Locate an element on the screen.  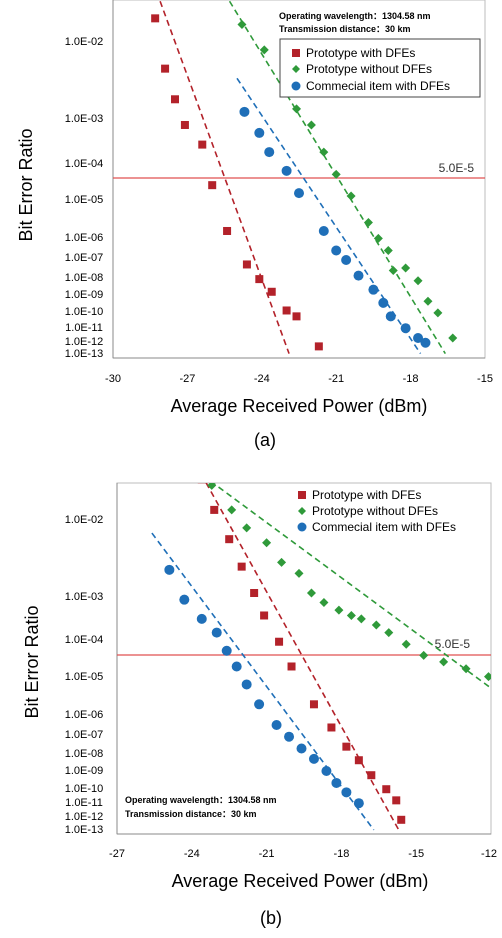
annotation-wavelength: Operating wavelength：1304.58 nm is located at coordinates (201, 800).